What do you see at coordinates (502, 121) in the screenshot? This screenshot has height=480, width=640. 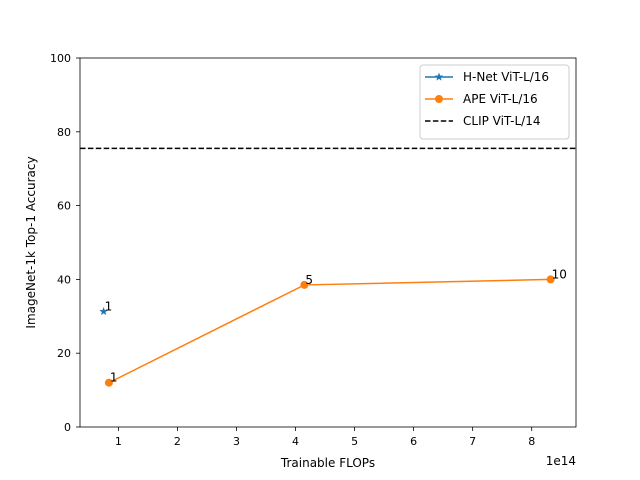 I see `legend-label: CLIP ViT-L/14` at bounding box center [502, 121].